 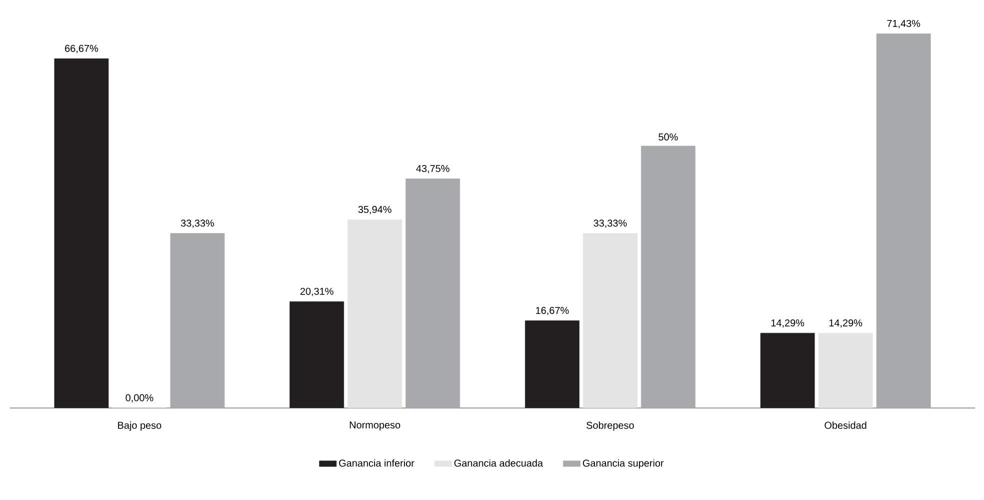 I want to click on data-label: 66,67%, so click(x=81, y=49).